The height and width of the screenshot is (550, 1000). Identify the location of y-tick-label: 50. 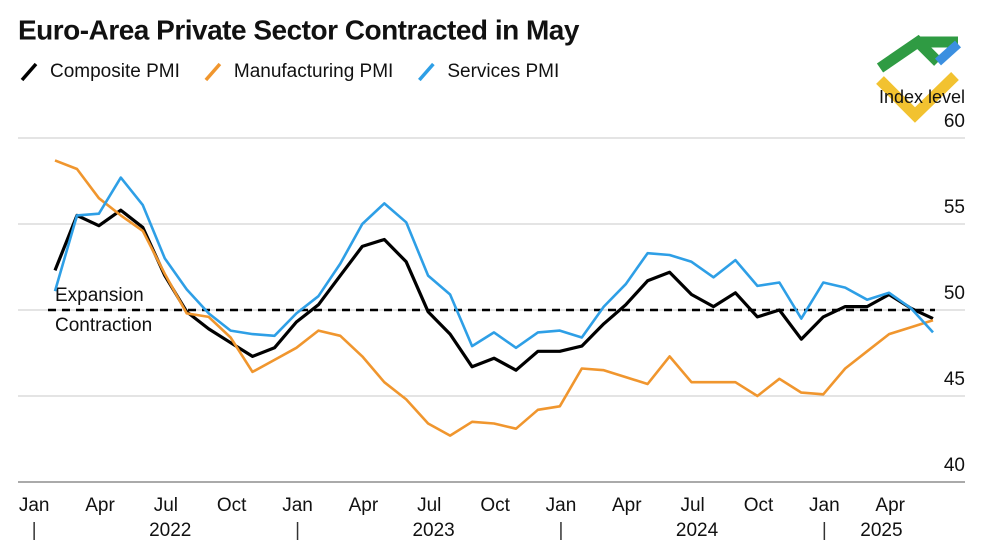
(954, 293).